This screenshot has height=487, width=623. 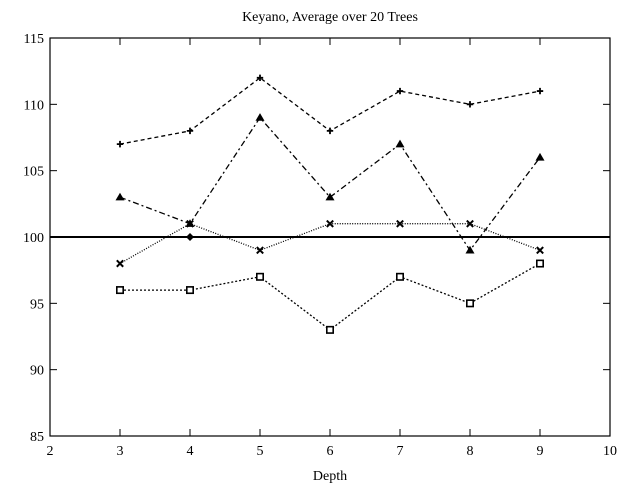 I want to click on x-tick-label: 5, so click(x=260, y=451).